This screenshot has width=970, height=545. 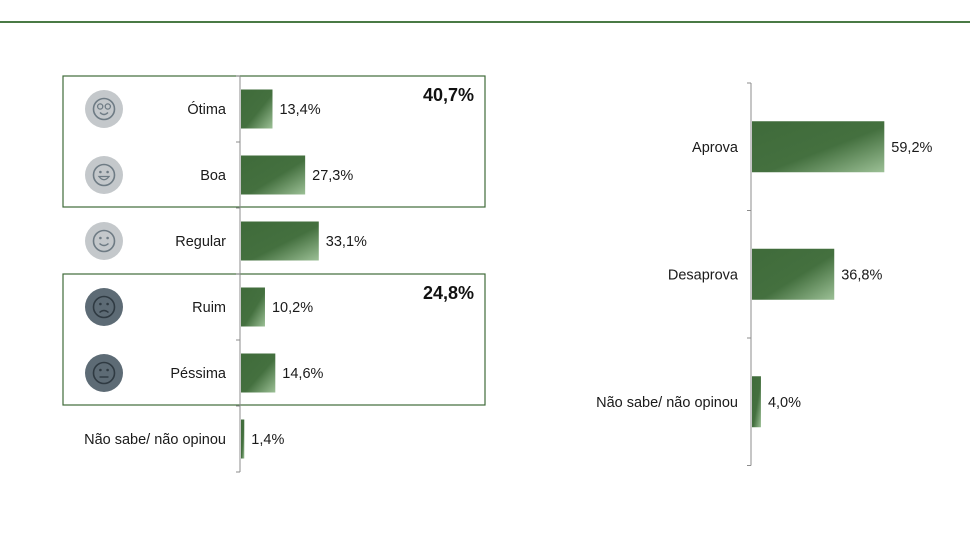 What do you see at coordinates (861, 275) in the screenshot?
I see `value-label-desaprova: 36,8%` at bounding box center [861, 275].